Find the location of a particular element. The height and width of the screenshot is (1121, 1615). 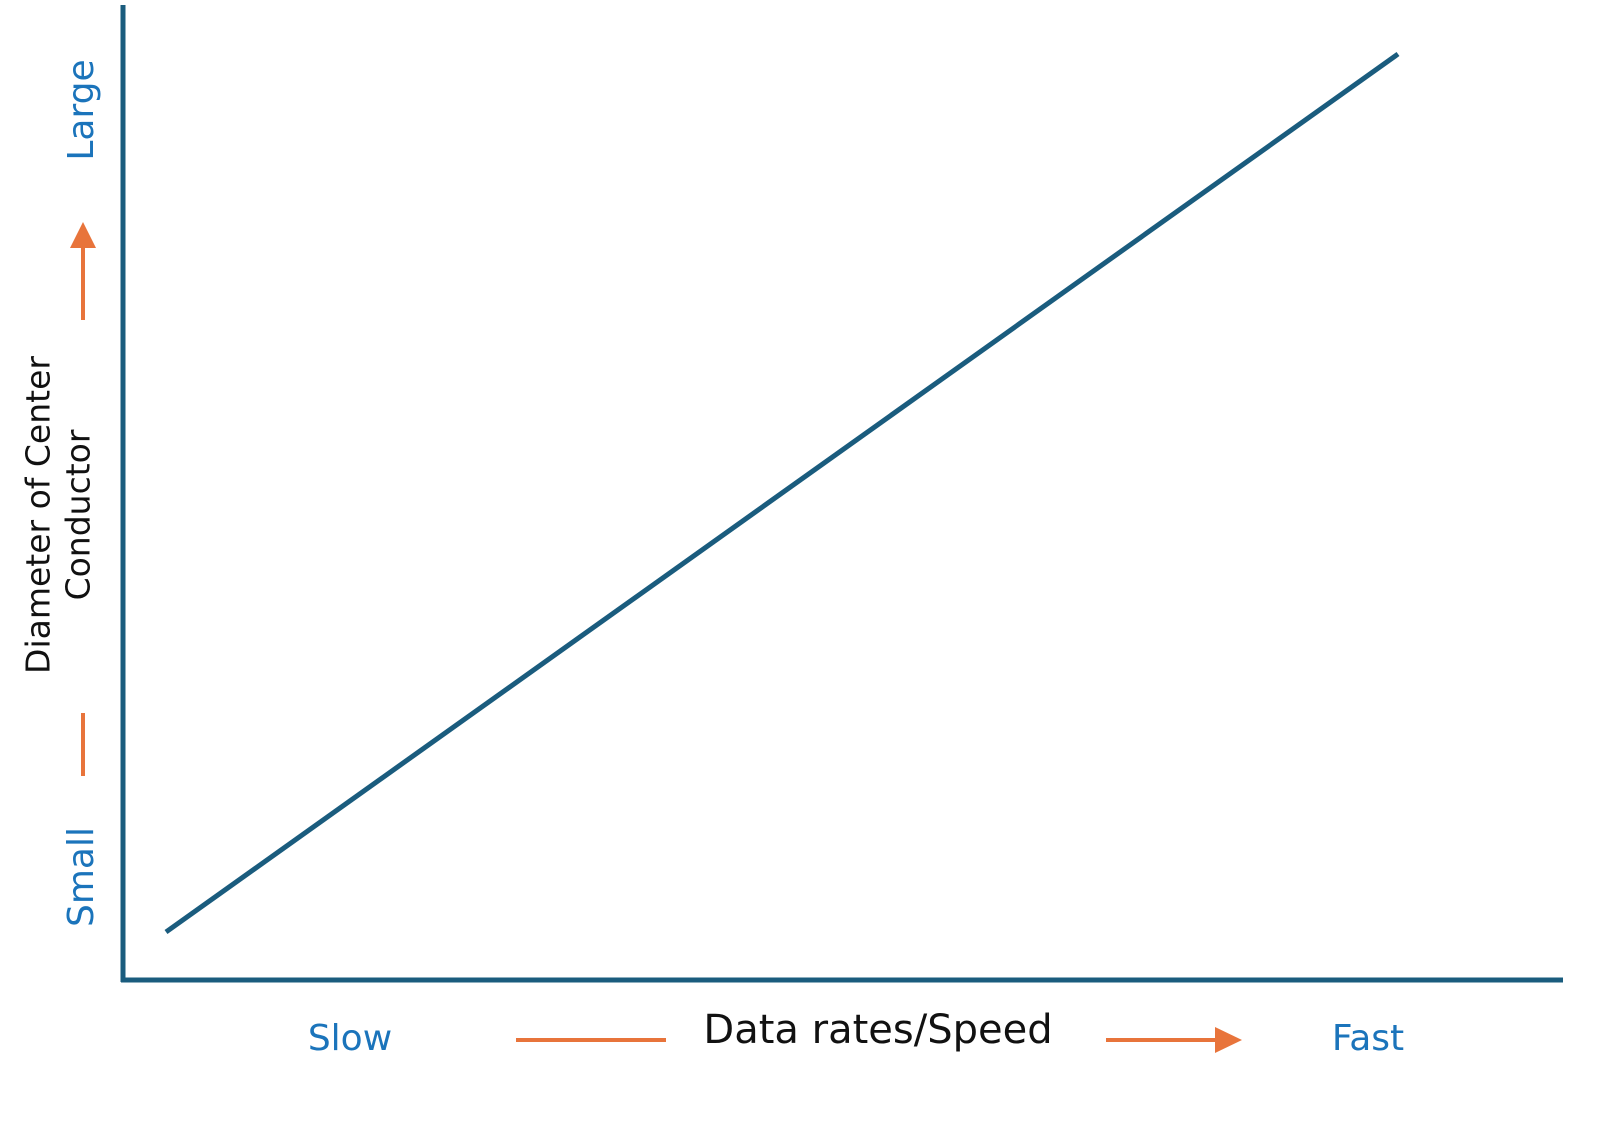

x-arrow-head is located at coordinates (1228, 1040).